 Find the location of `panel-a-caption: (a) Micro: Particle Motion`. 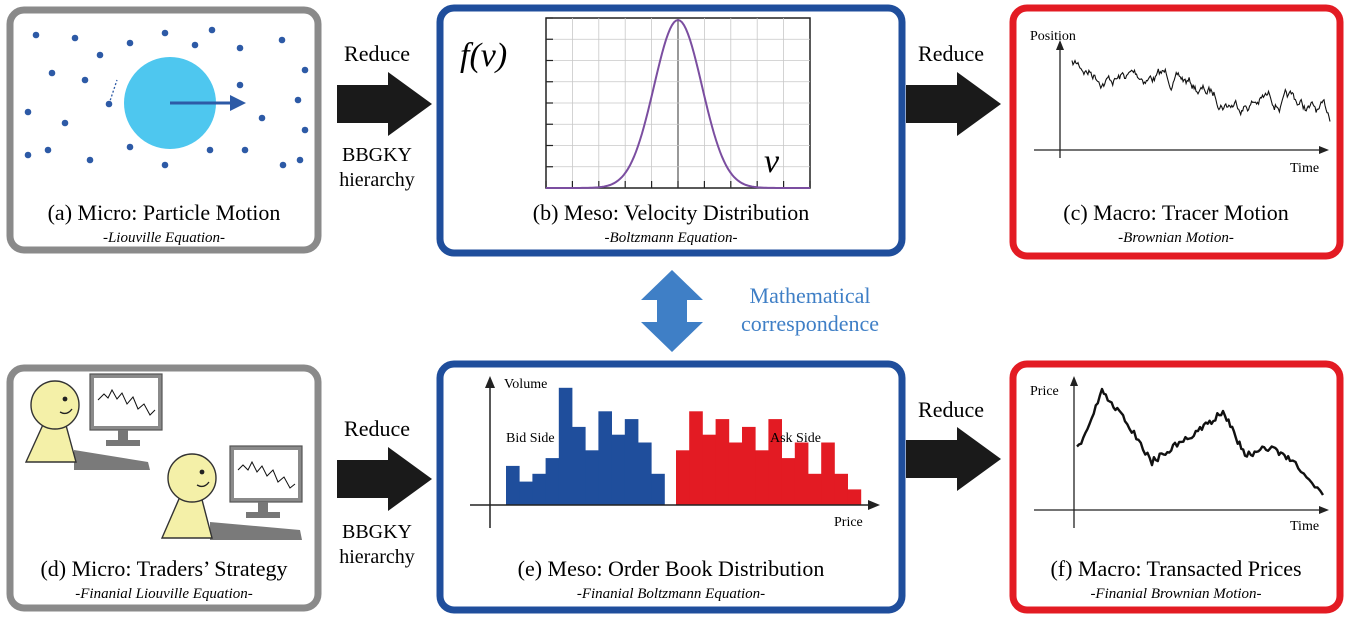

panel-a-caption: (a) Micro: Particle Motion is located at coordinates (164, 212).